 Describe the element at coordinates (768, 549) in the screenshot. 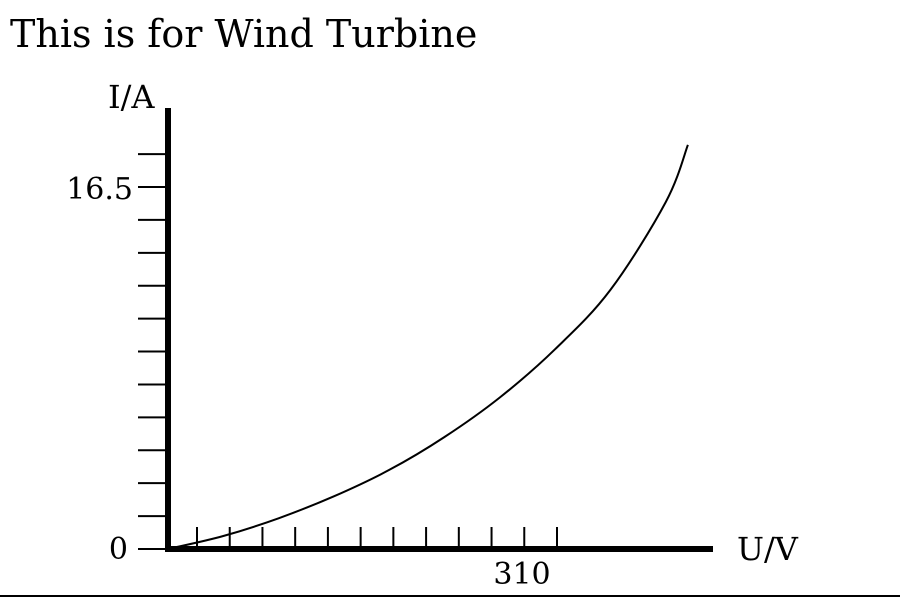

I see `x-axis-label: U/V` at that location.